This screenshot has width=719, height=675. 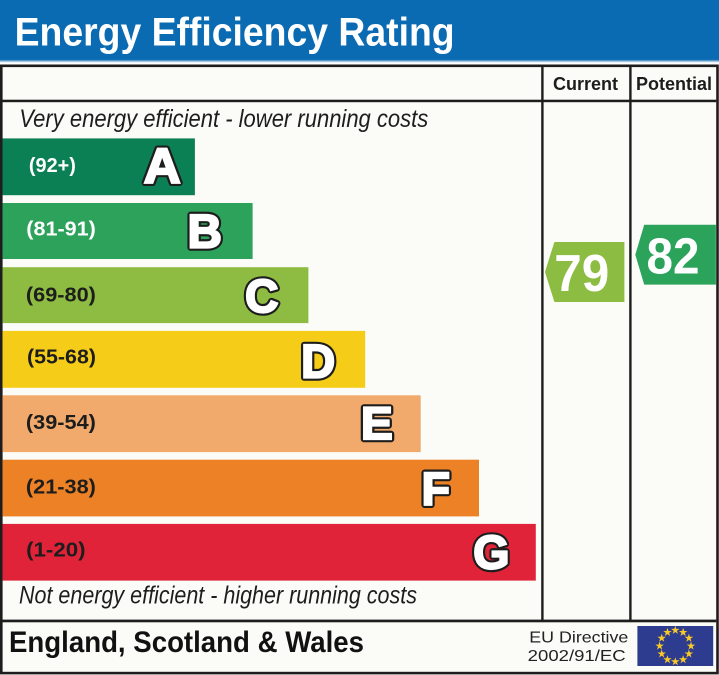 What do you see at coordinates (577, 656) in the screenshot?
I see `svg-text: 2002/91/EC` at bounding box center [577, 656].